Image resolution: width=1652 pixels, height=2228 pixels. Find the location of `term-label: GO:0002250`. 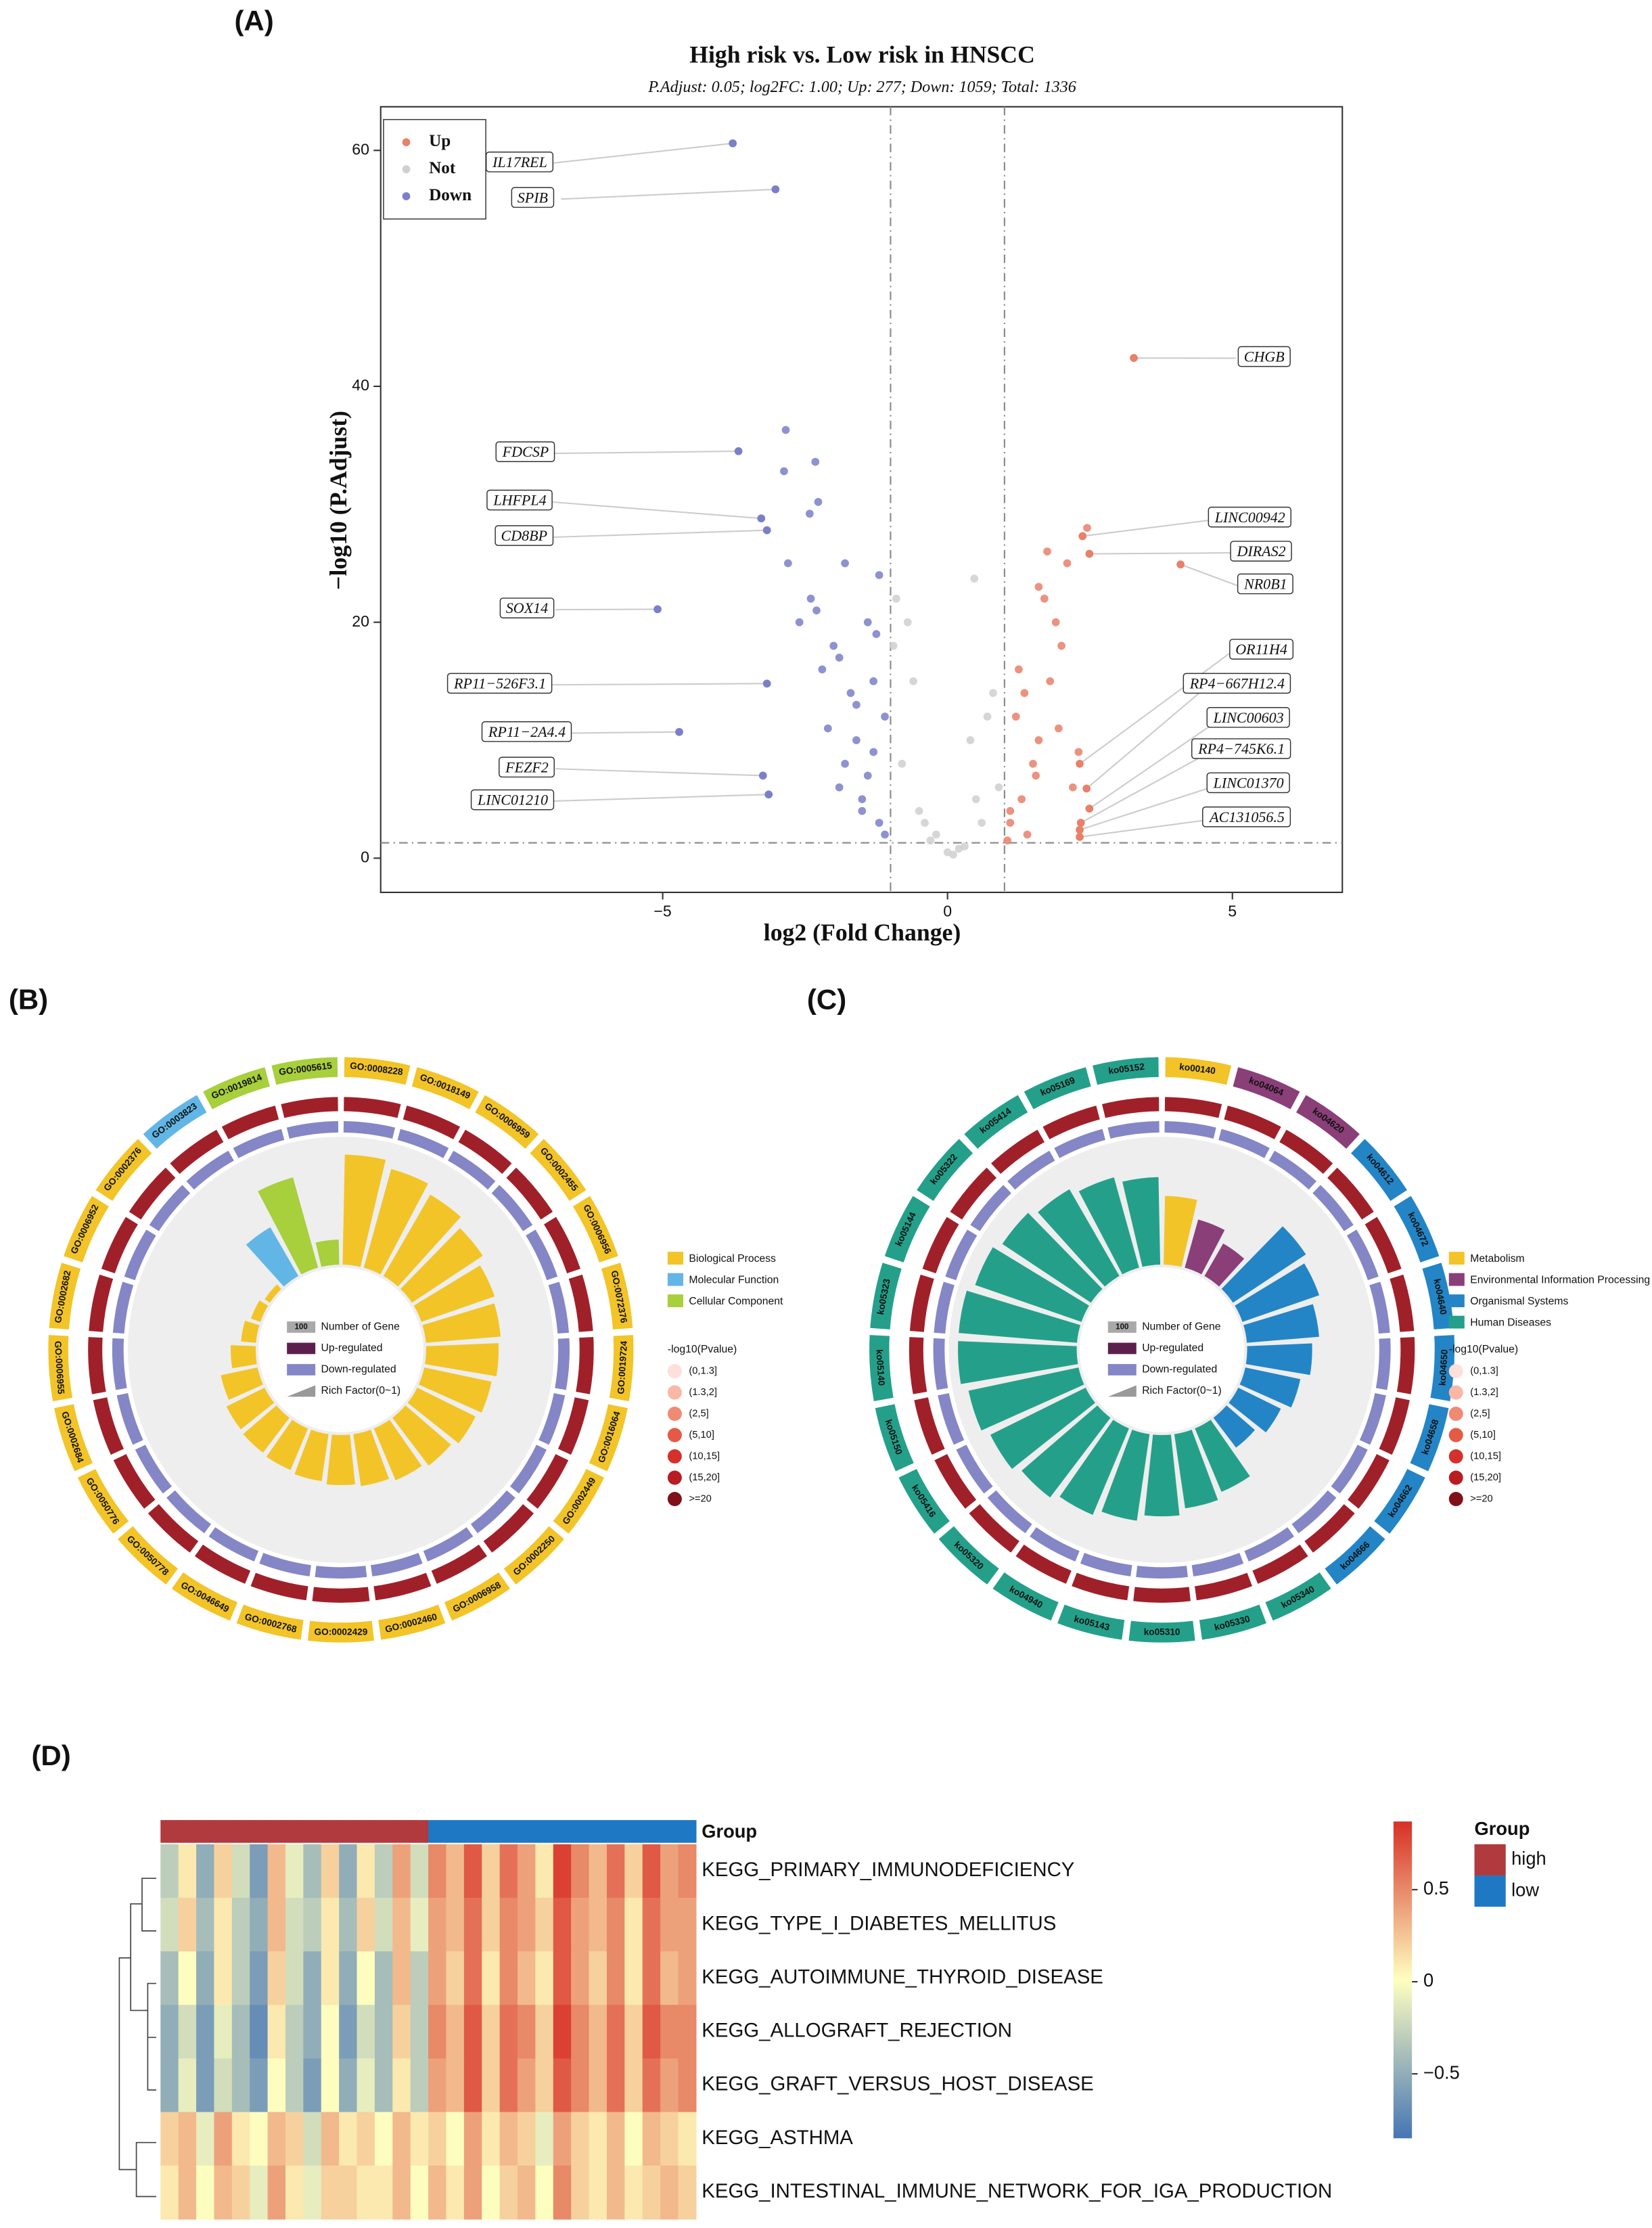

term-label: GO:0002250 is located at coordinates (534, 1555).